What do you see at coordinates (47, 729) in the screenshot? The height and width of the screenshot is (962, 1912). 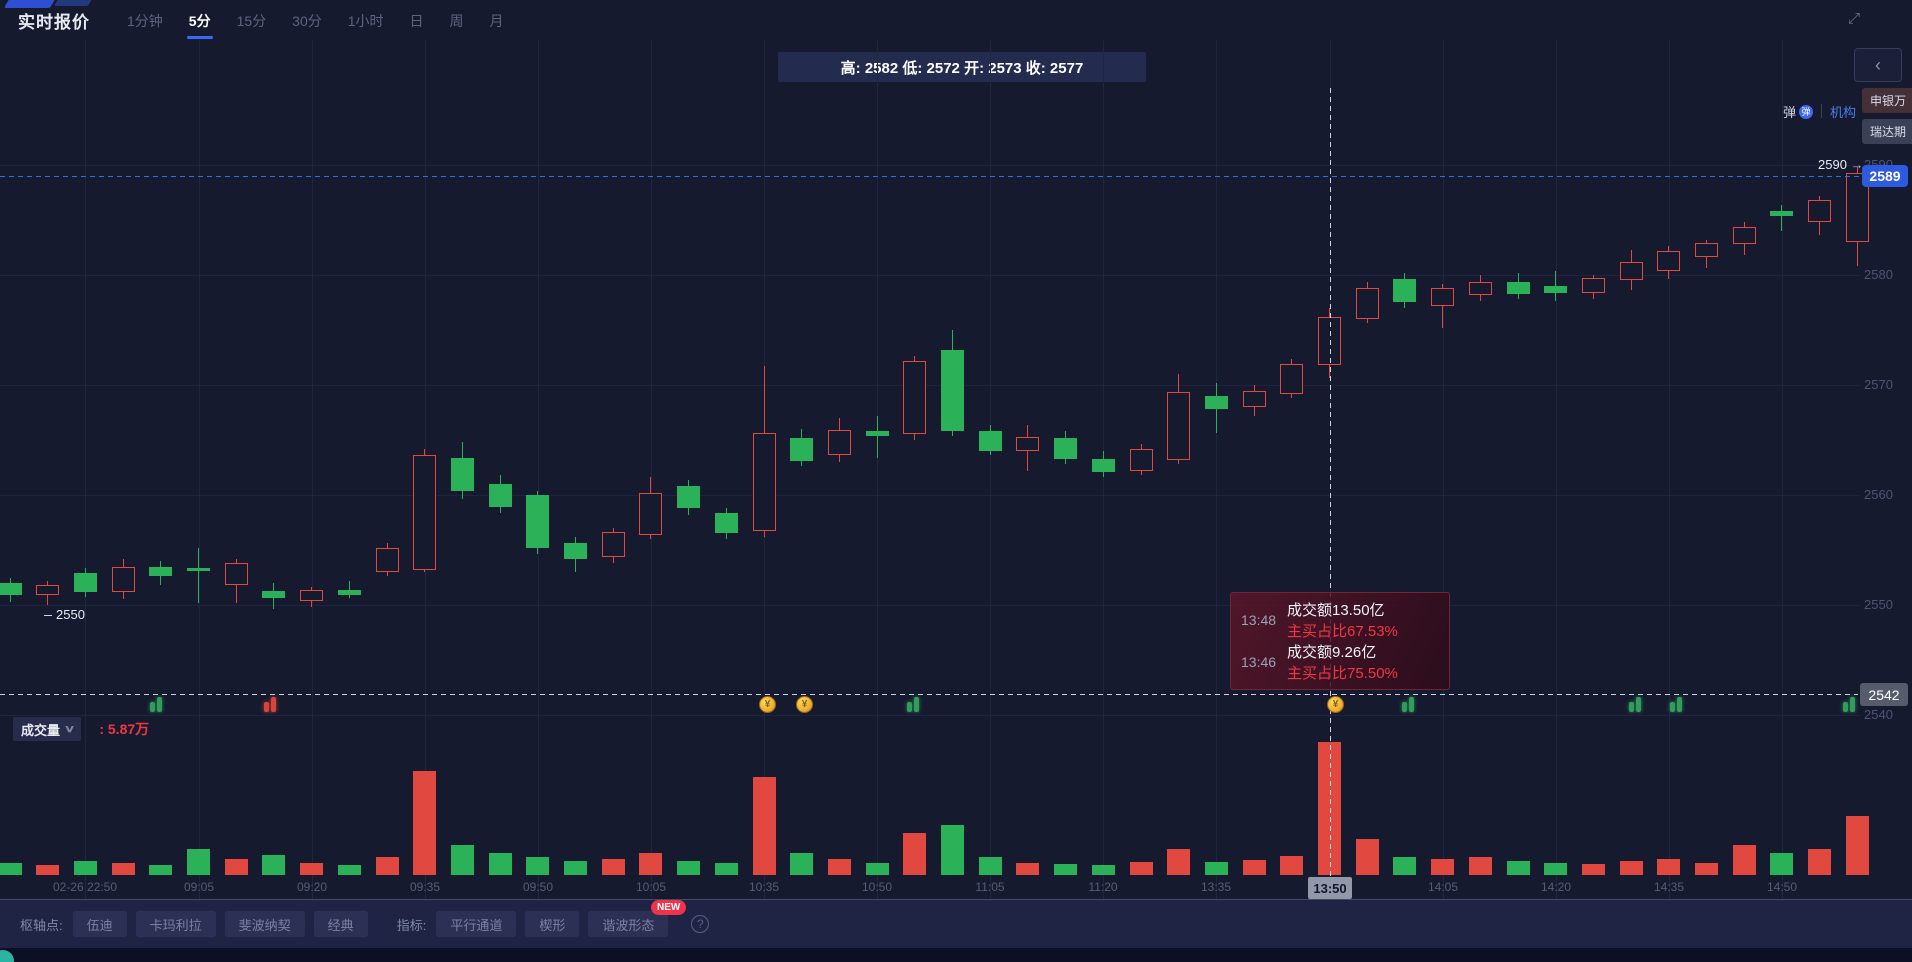 I see `volume-indicator-dropdown: 成交量 ∨` at bounding box center [47, 729].